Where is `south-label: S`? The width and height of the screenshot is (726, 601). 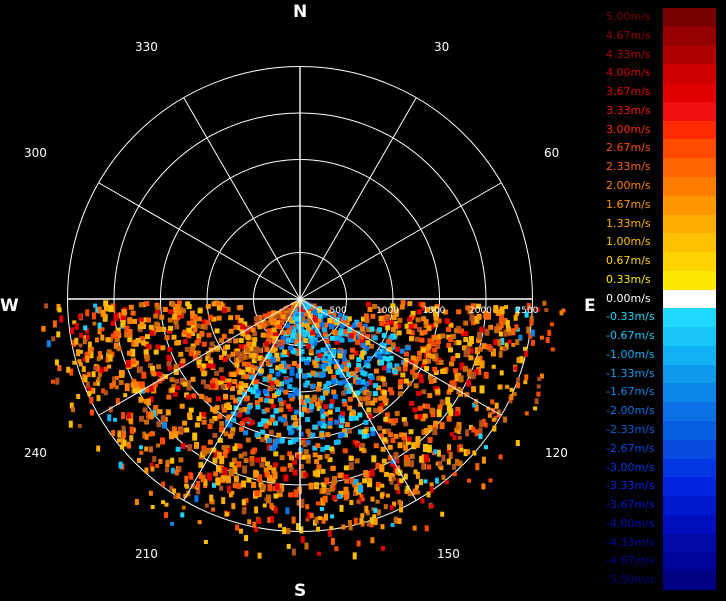
south-label: S is located at coordinates (300, 591).